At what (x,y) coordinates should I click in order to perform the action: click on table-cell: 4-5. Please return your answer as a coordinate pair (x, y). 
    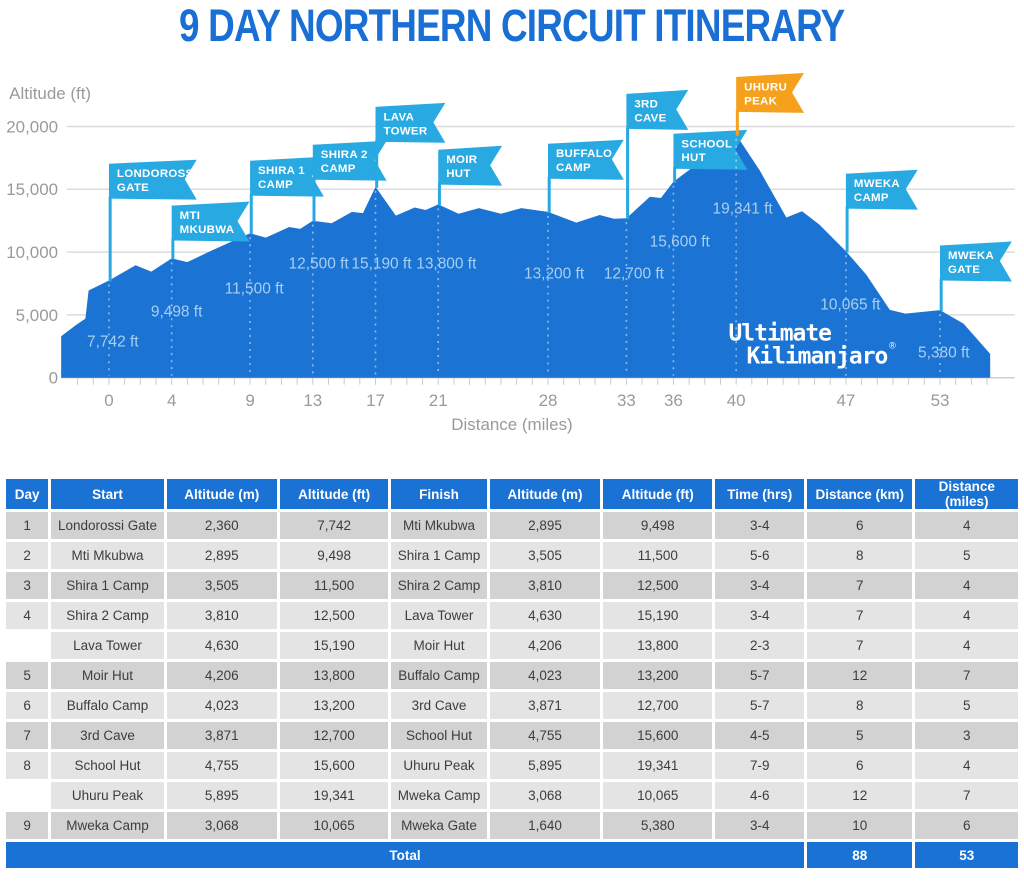
    Looking at the image, I should click on (760, 735).